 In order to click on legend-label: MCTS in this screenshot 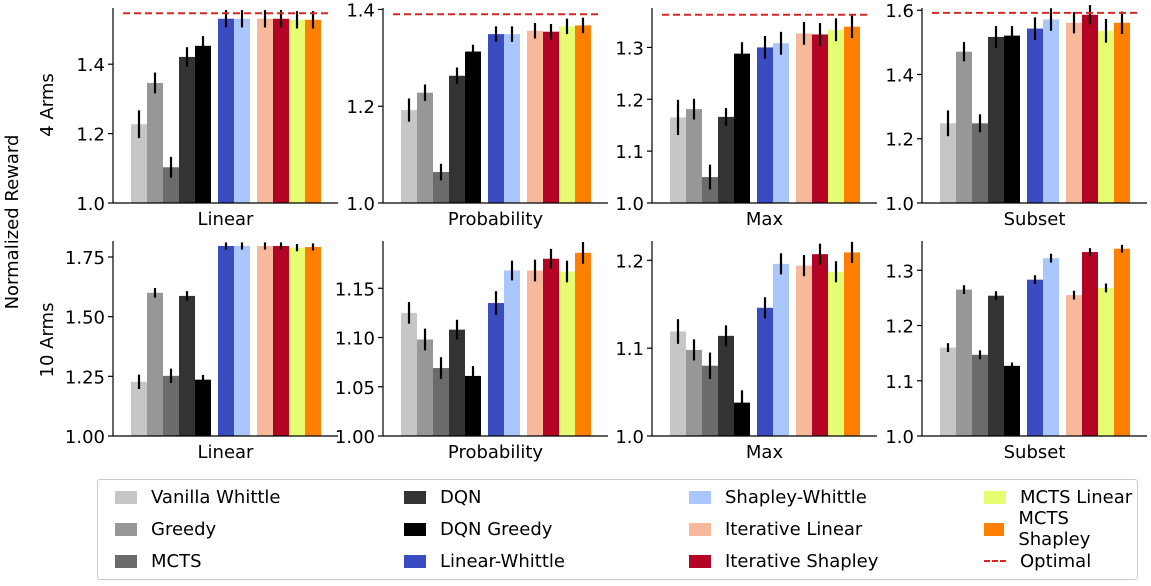, I will do `click(176, 561)`.